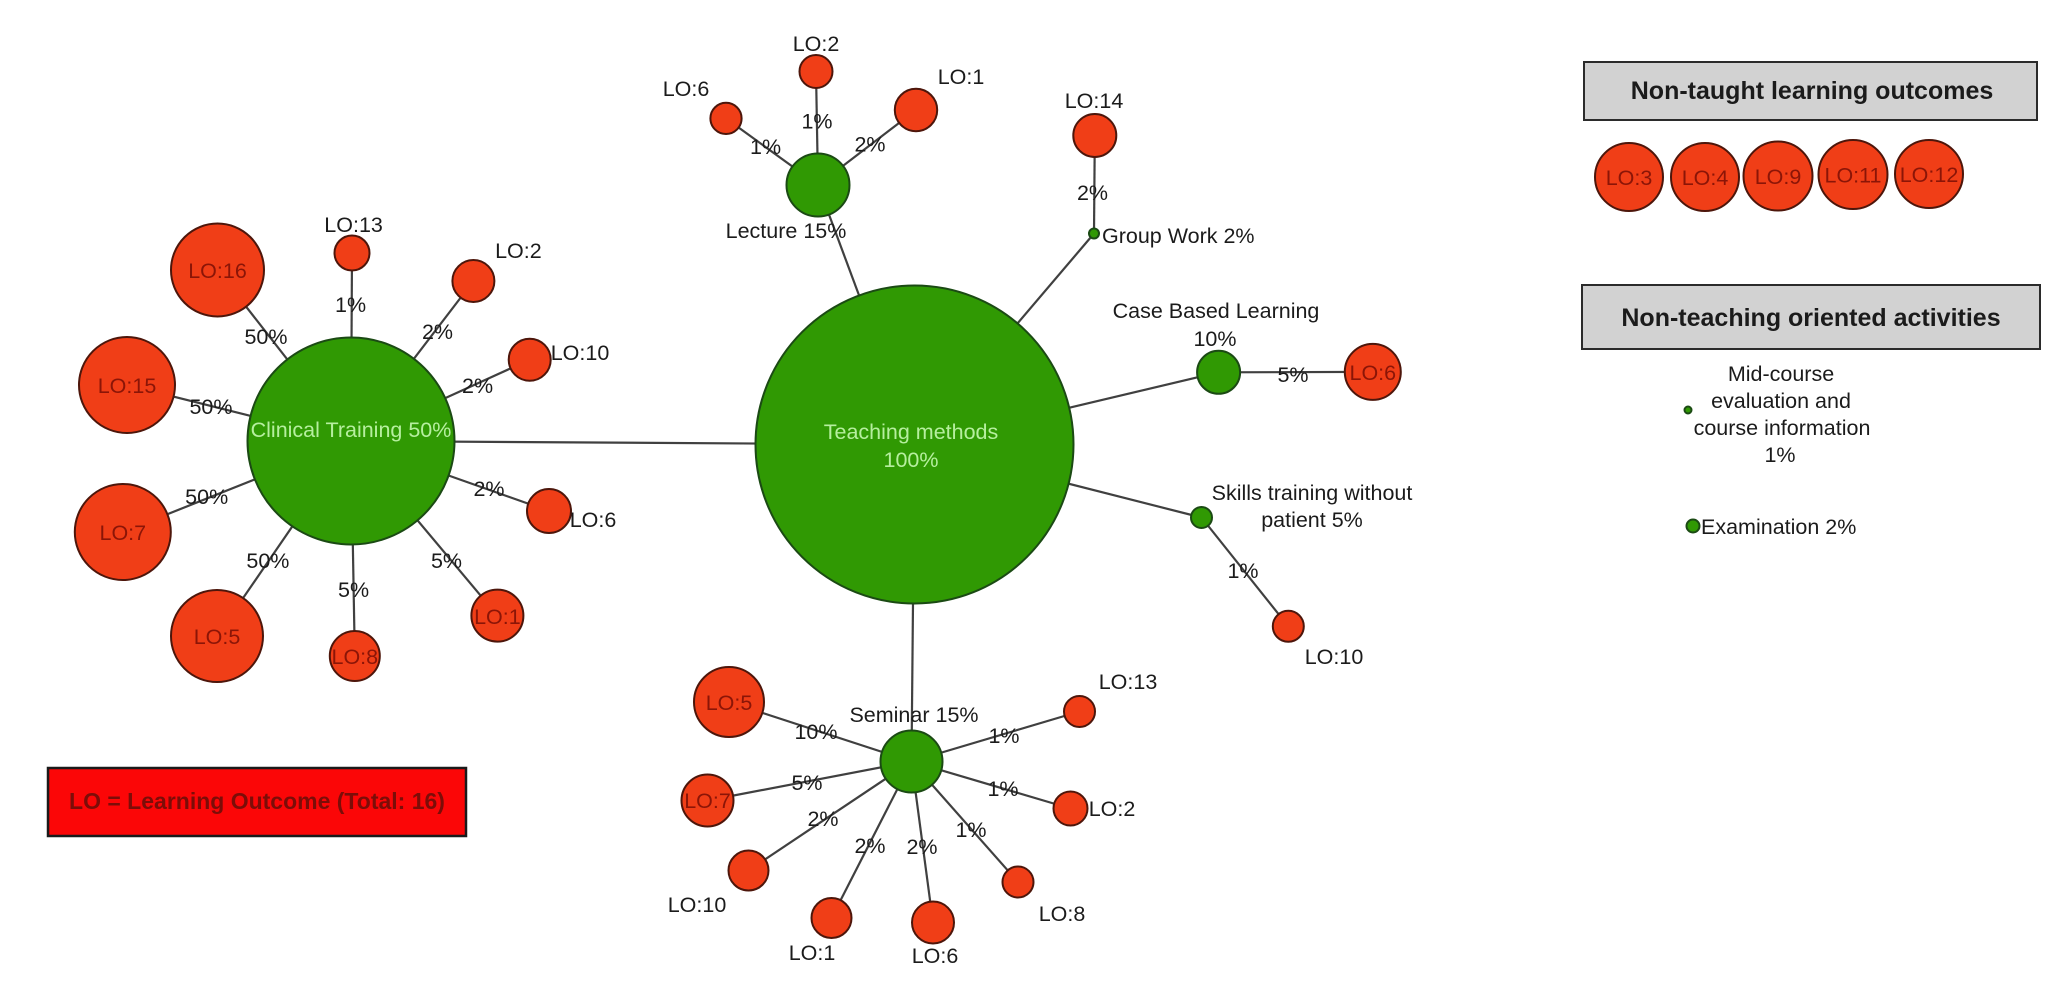  Describe the element at coordinates (1853, 176) in the screenshot. I see `svg-text: LO:11` at that location.